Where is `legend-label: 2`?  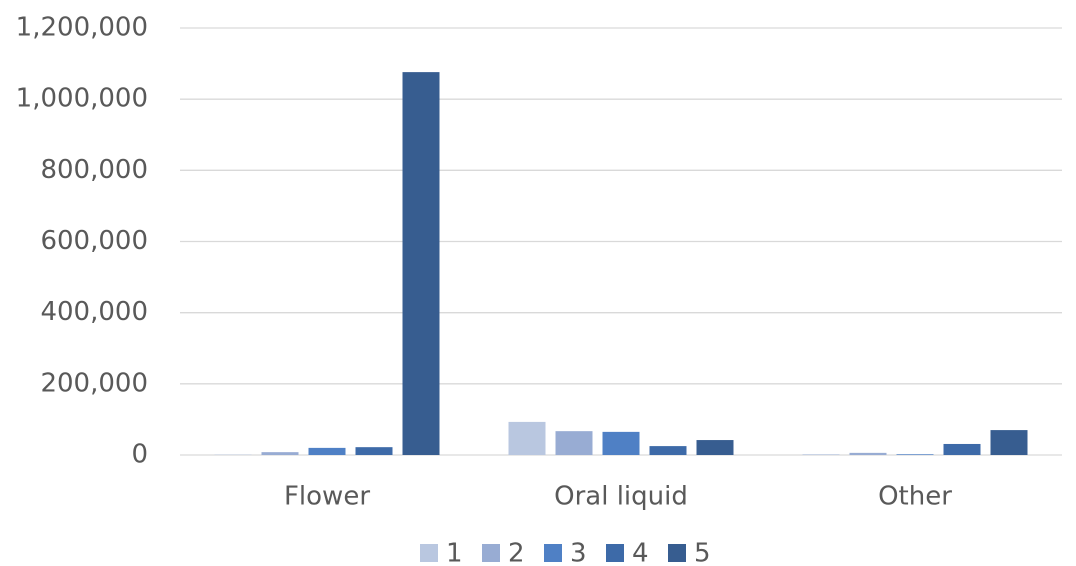 legend-label: 2 is located at coordinates (516, 552).